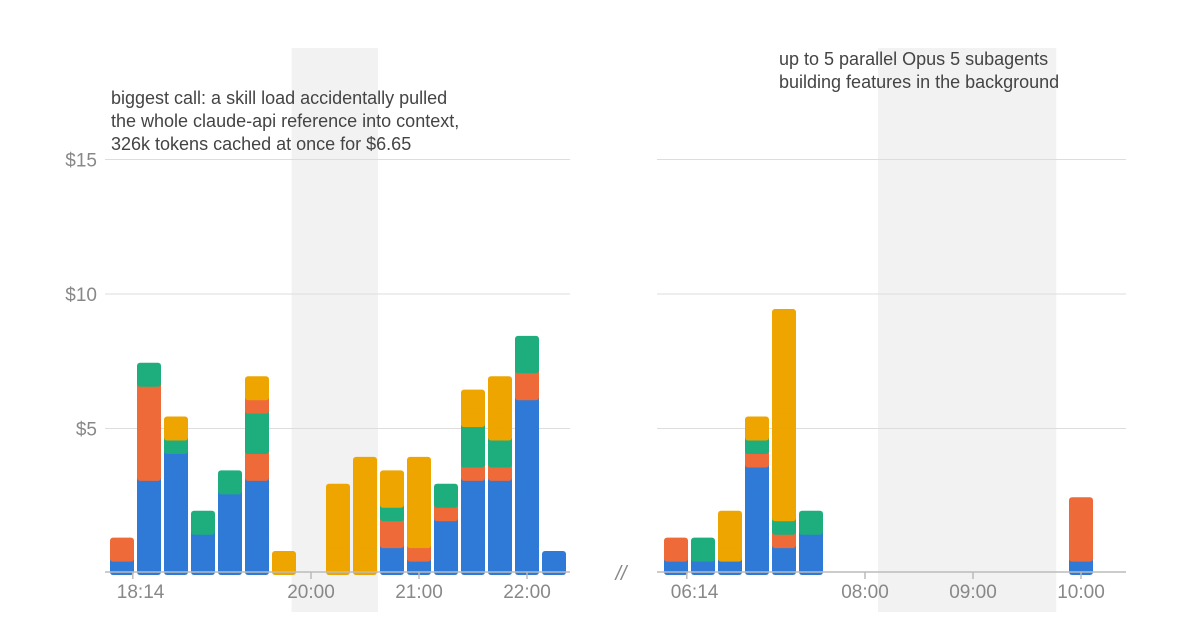 The height and width of the screenshot is (630, 1200). Describe the element at coordinates (81, 161) in the screenshot. I see `y-tick-label: $15` at that location.